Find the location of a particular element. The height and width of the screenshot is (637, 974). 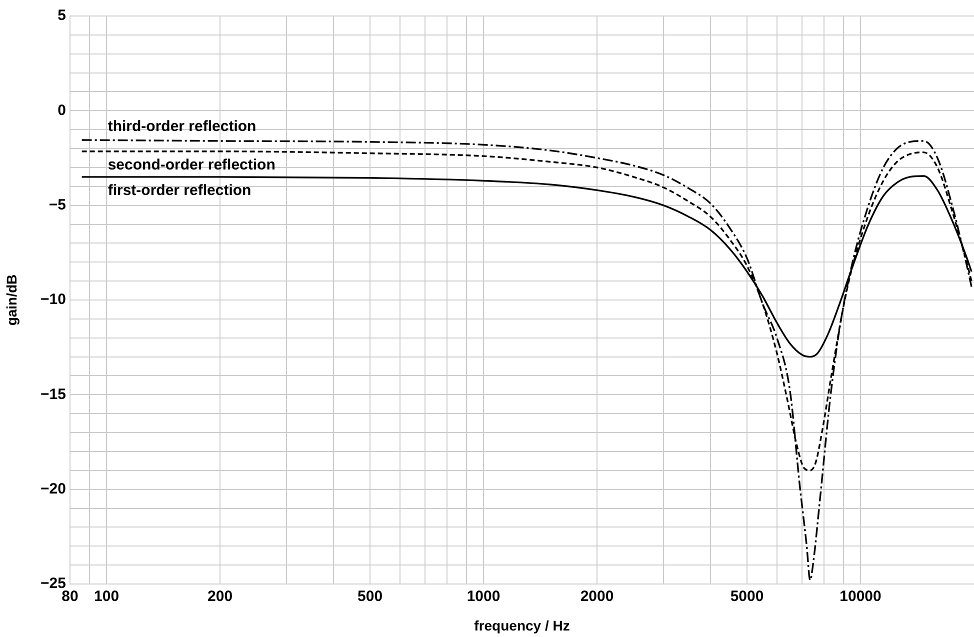

y-tick-label: −10 is located at coordinates (53, 299).